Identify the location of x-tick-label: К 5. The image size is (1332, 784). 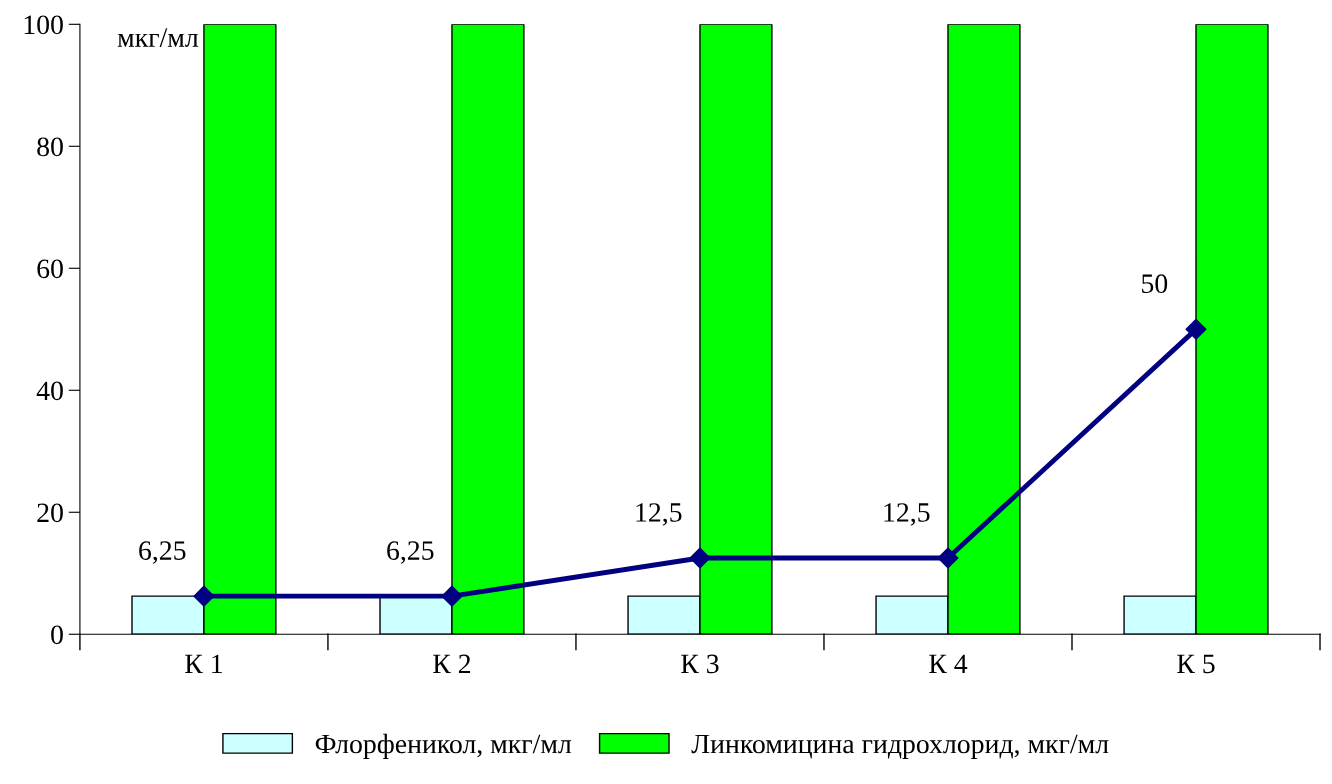
(1196, 664).